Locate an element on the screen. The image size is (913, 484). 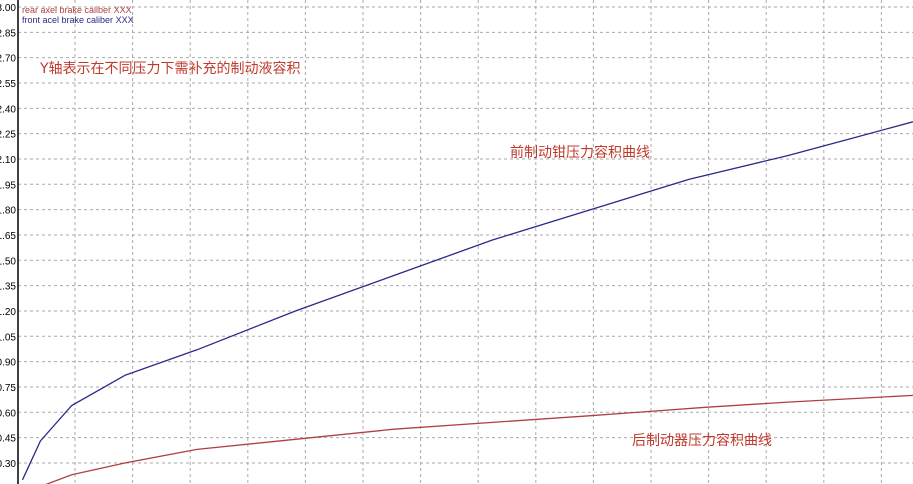
y-tick-label: 0.45 is located at coordinates (8, 439).